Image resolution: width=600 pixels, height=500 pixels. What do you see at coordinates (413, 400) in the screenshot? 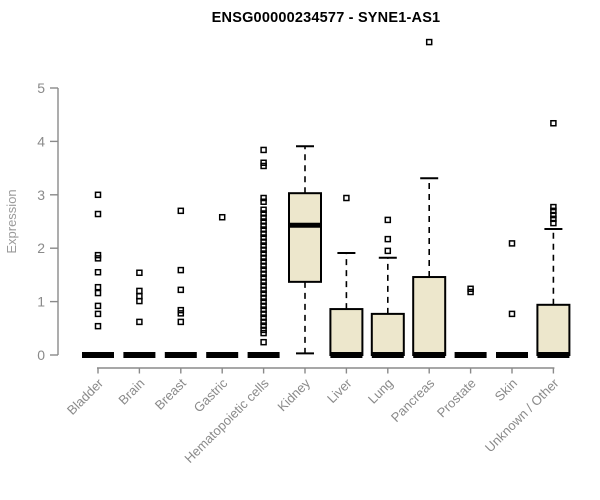
I see `x-tick-label-pancreas: Pancreas` at bounding box center [413, 400].